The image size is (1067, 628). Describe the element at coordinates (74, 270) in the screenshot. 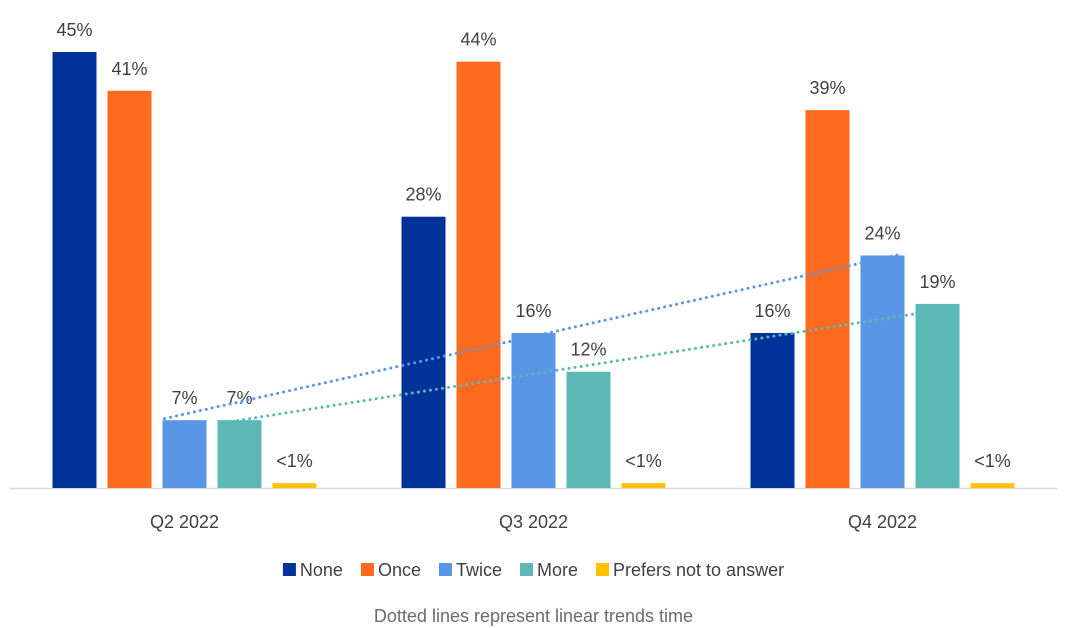

I see `bar-none-q2-2022` at that location.